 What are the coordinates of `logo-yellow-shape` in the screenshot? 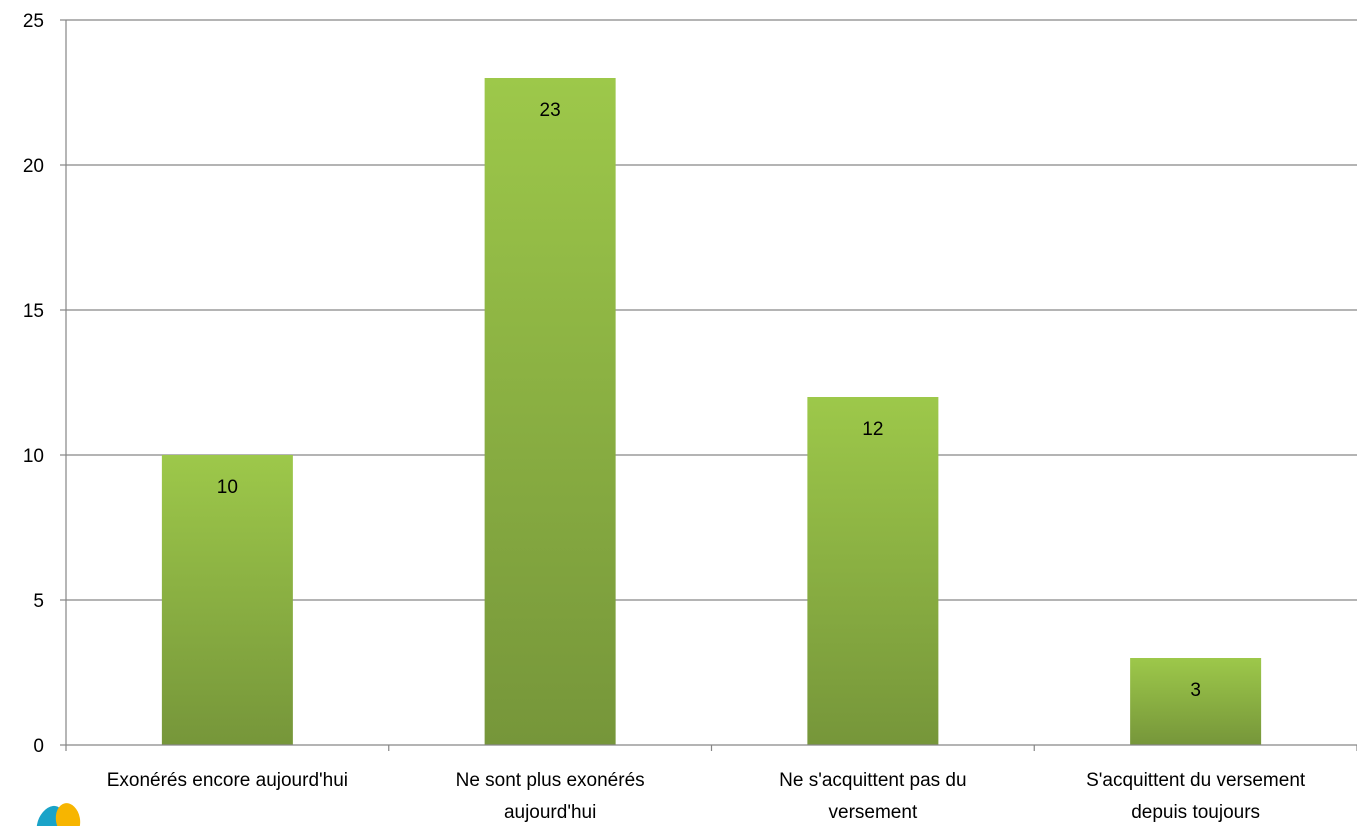 It's located at (68, 817).